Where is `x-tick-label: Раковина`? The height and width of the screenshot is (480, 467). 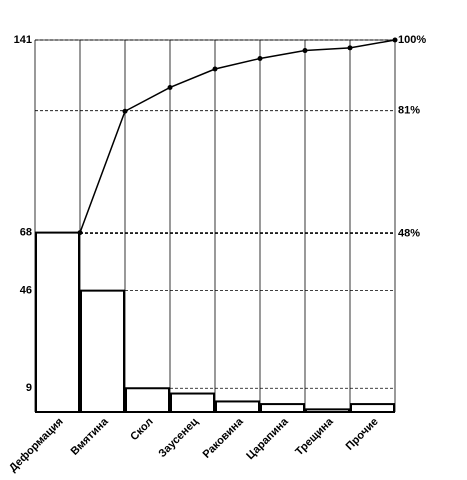
x-tick-label: Раковина is located at coordinates (224, 438).